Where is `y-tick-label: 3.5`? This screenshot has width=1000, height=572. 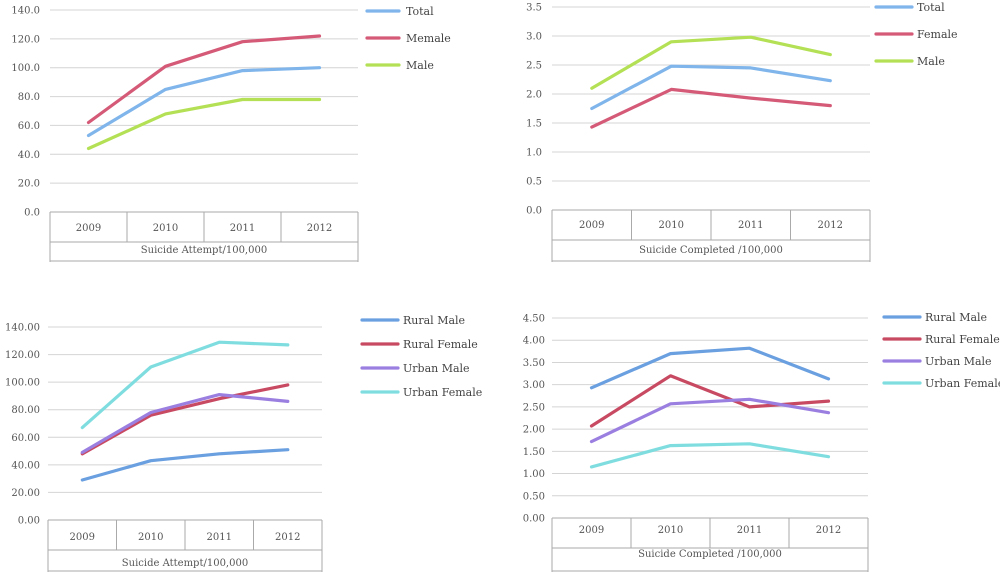 y-tick-label: 3.5 is located at coordinates (534, 8).